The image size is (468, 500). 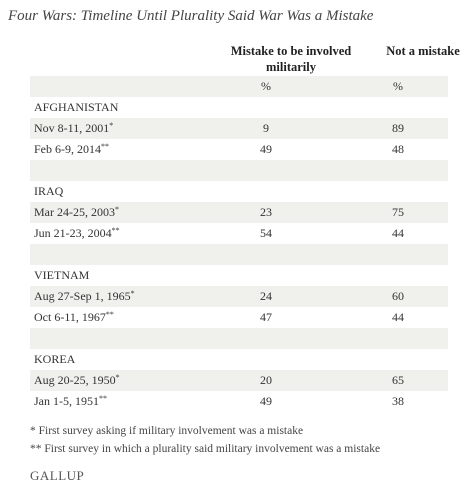 What do you see at coordinates (266, 296) in the screenshot?
I see `cell-value: 24` at bounding box center [266, 296].